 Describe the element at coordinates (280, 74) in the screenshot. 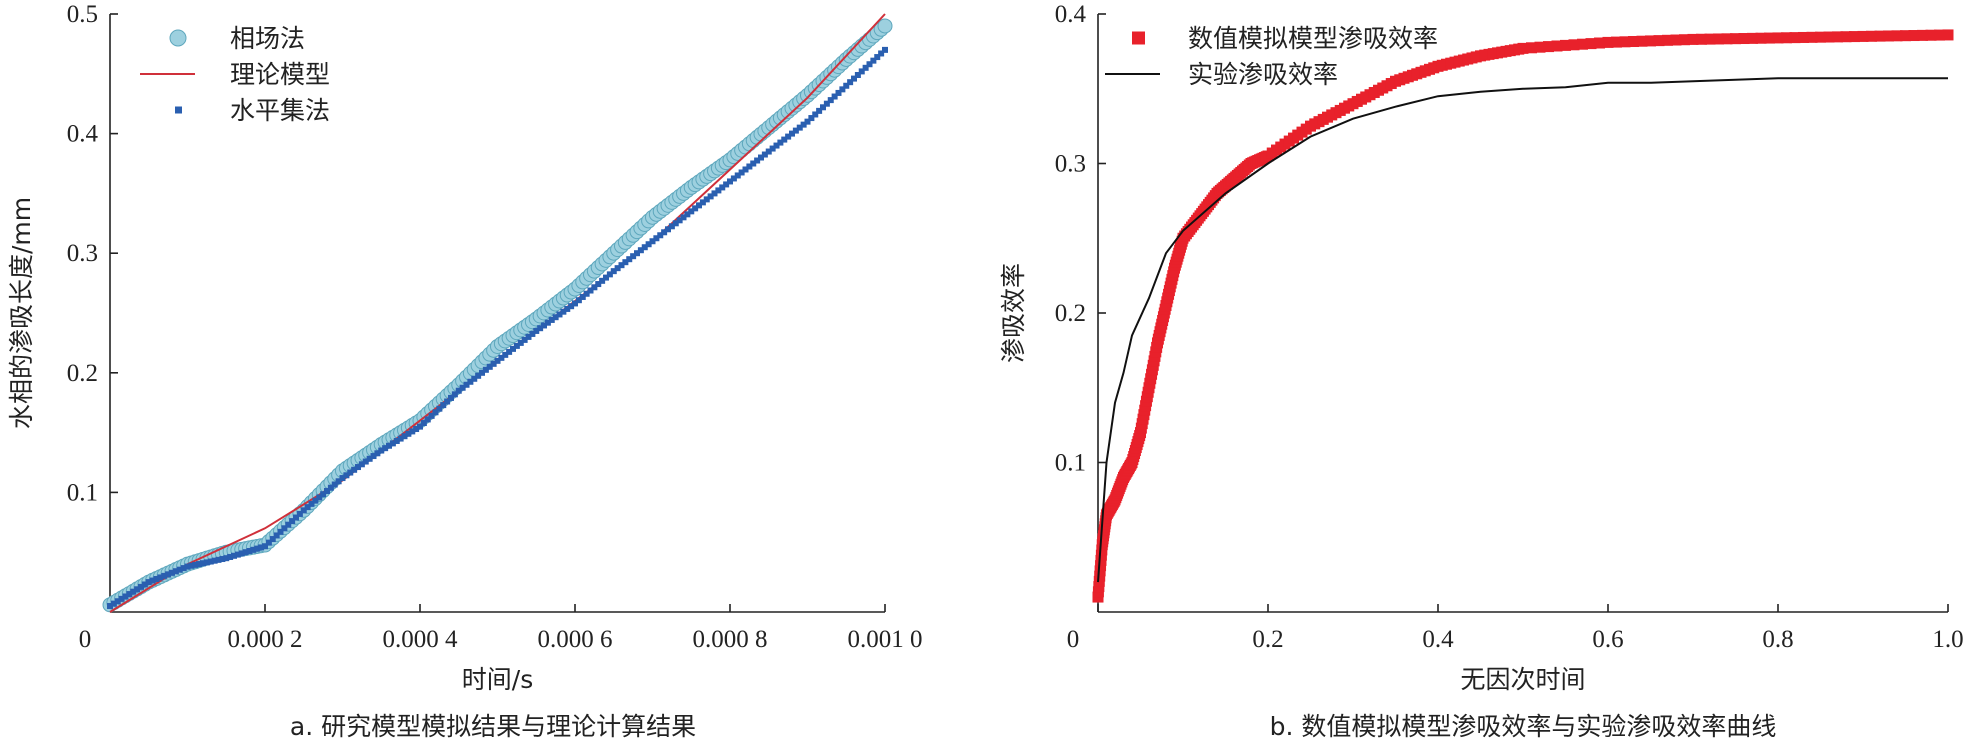

I see `chart-a-legend-label: 理论模型` at that location.